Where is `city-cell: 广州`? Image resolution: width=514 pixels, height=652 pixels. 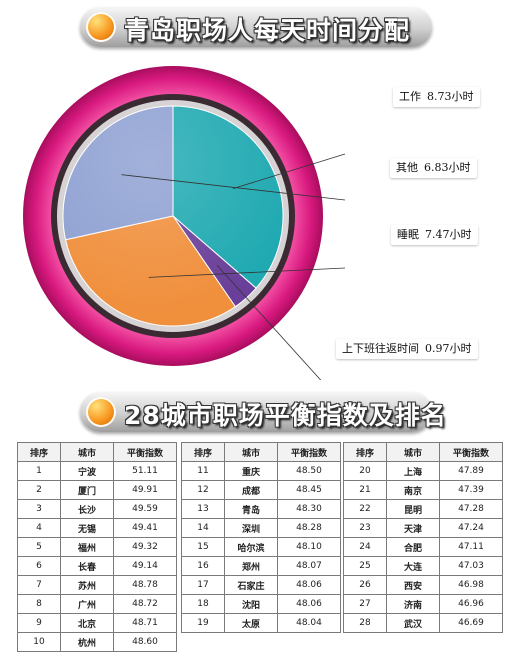
city-cell: 广州 is located at coordinates (87, 604).